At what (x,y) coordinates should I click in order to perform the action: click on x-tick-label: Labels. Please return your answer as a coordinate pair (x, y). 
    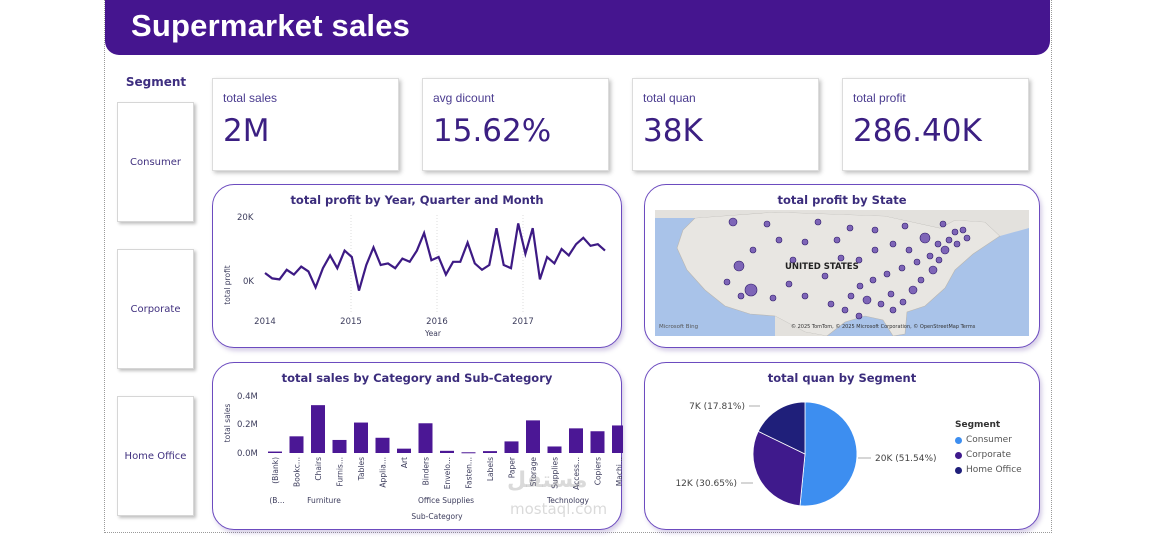
    Looking at the image, I should click on (490, 469).